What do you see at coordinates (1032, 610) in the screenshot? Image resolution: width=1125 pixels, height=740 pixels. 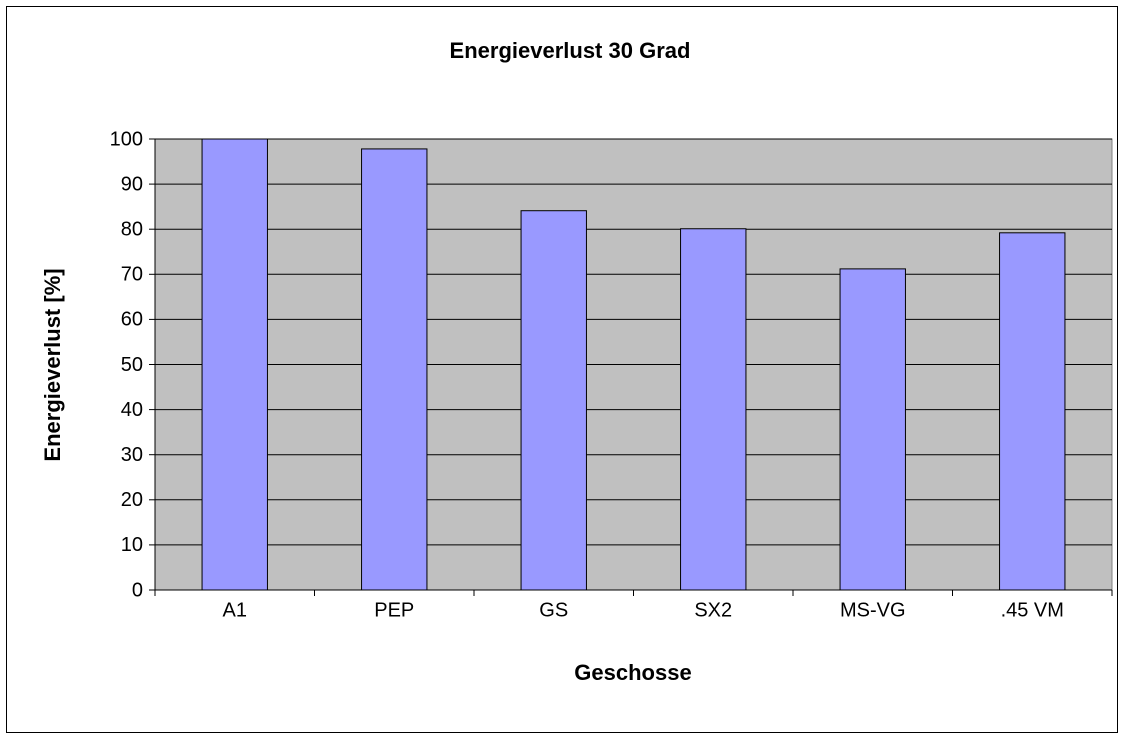 I see `x-tick-label: .45 VM` at bounding box center [1032, 610].